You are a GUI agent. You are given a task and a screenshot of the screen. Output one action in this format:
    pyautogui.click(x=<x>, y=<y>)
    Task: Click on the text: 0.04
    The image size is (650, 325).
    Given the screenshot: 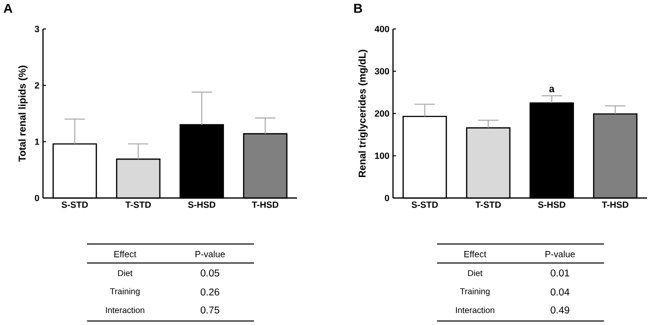 What is the action you would take?
    pyautogui.click(x=560, y=292)
    